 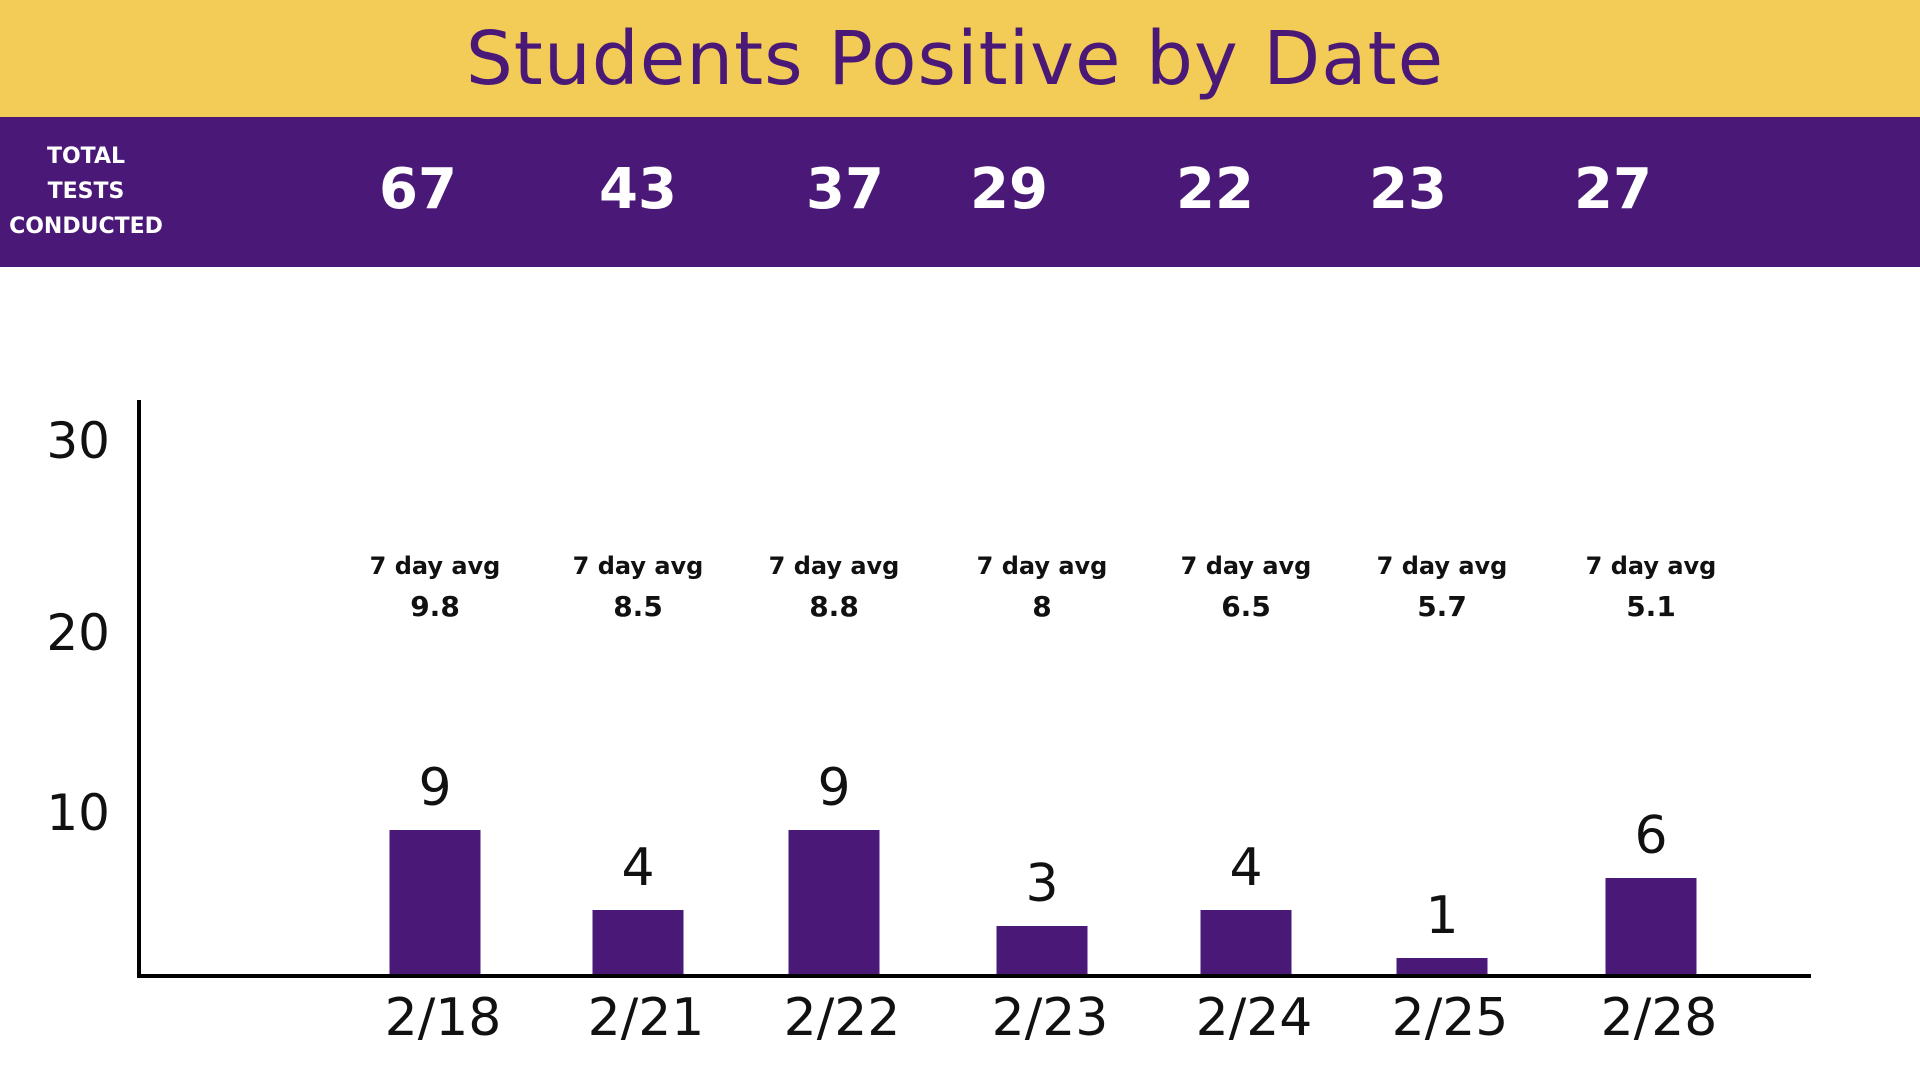 What do you see at coordinates (443, 1018) in the screenshot?
I see `x-tick-label: 2/18` at bounding box center [443, 1018].